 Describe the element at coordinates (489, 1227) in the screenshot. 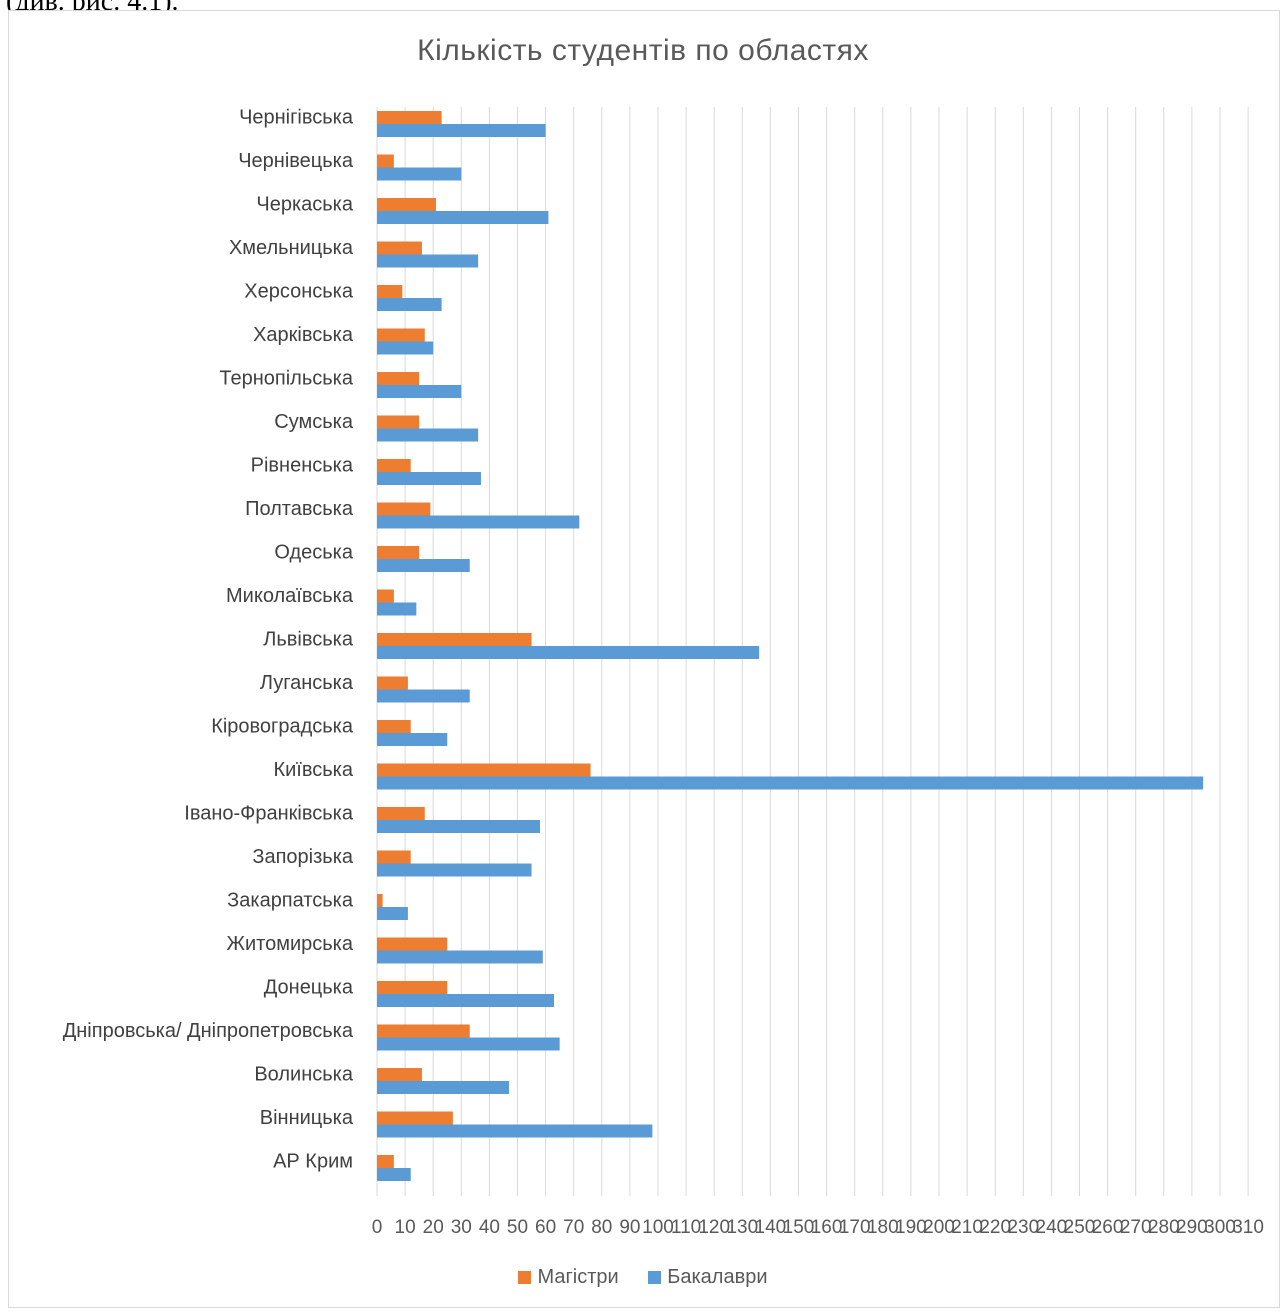

I see `x-tick-label: 40` at that location.